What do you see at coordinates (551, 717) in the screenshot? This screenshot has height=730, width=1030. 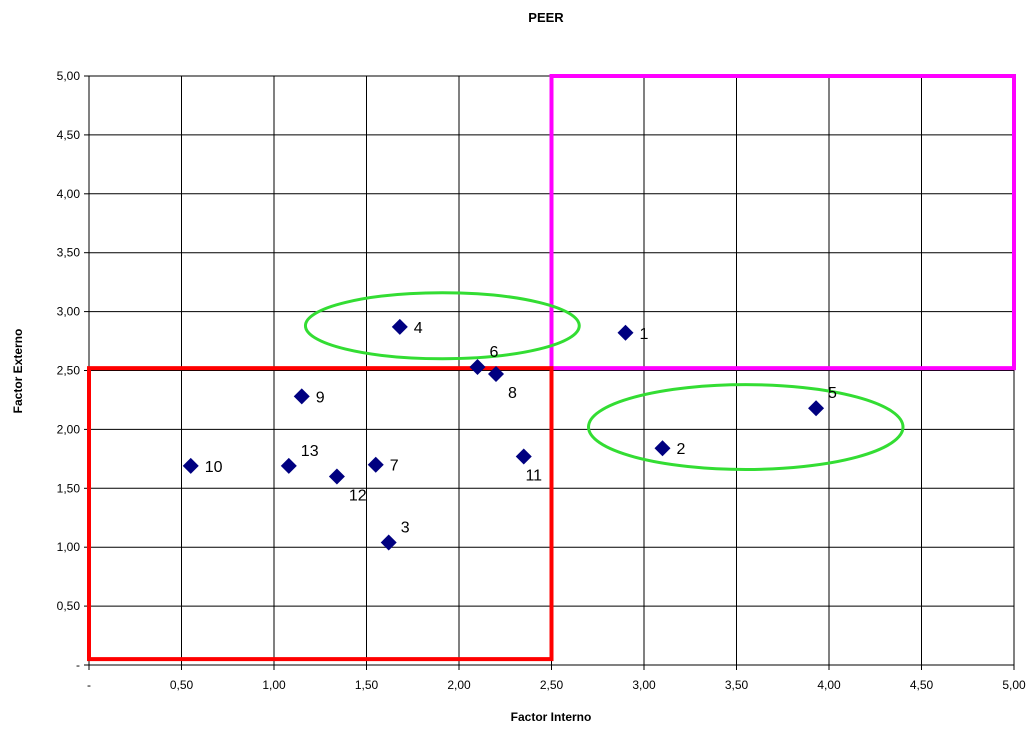 I see `x-axis-label: Factor Interno` at bounding box center [551, 717].